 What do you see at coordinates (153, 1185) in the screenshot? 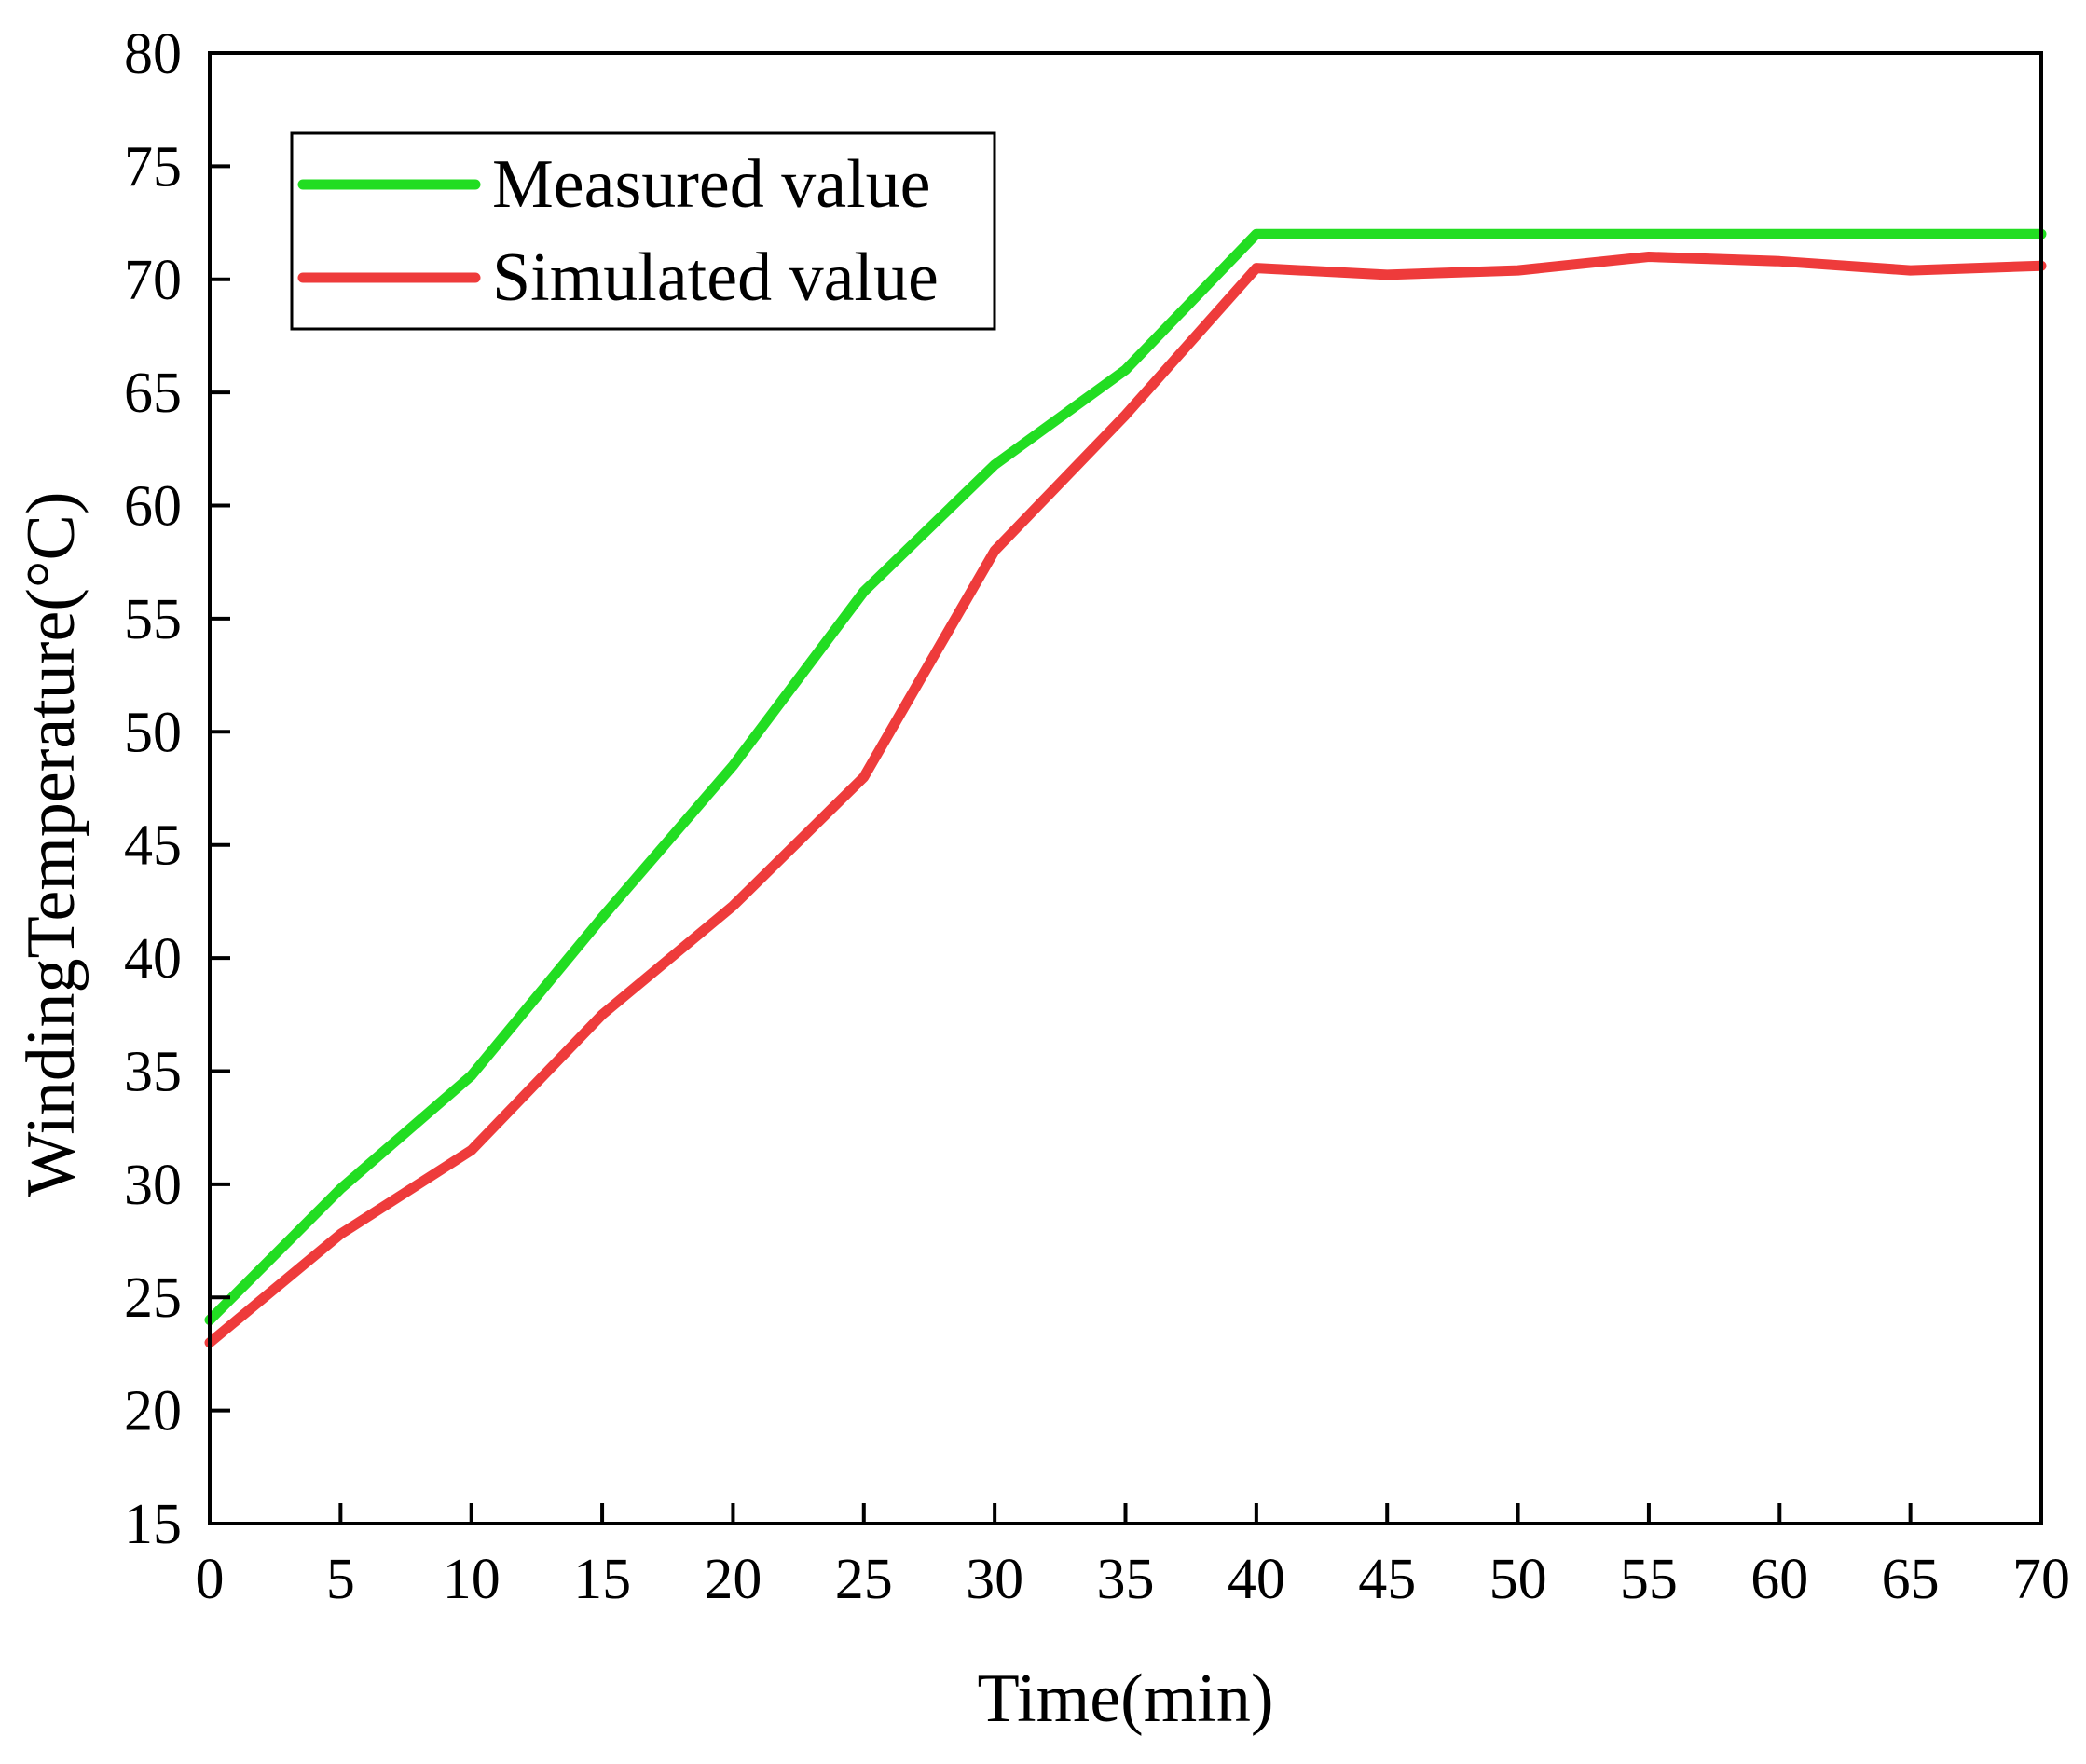
I see `y-tick-label: 30` at bounding box center [153, 1185].